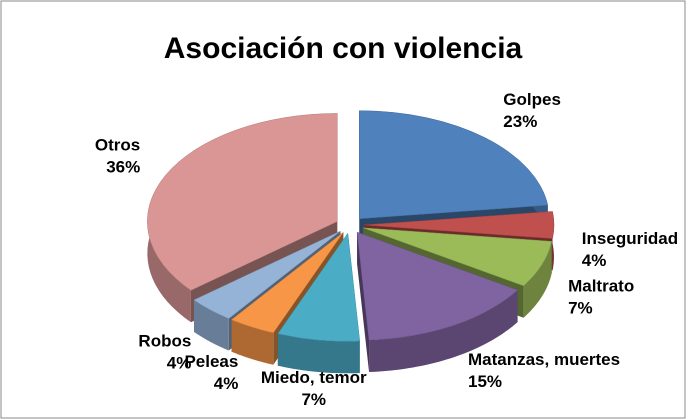 This screenshot has width=686, height=419. Describe the element at coordinates (630, 238) in the screenshot. I see `data-label-name: Inseguridad` at that location.